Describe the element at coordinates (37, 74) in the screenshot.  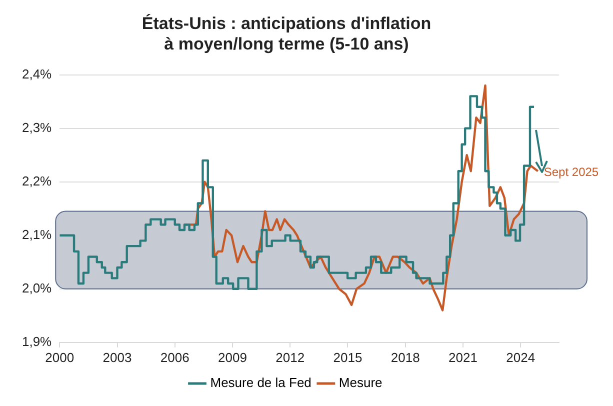
I see `y-tick-label: 2,4%` at that location.